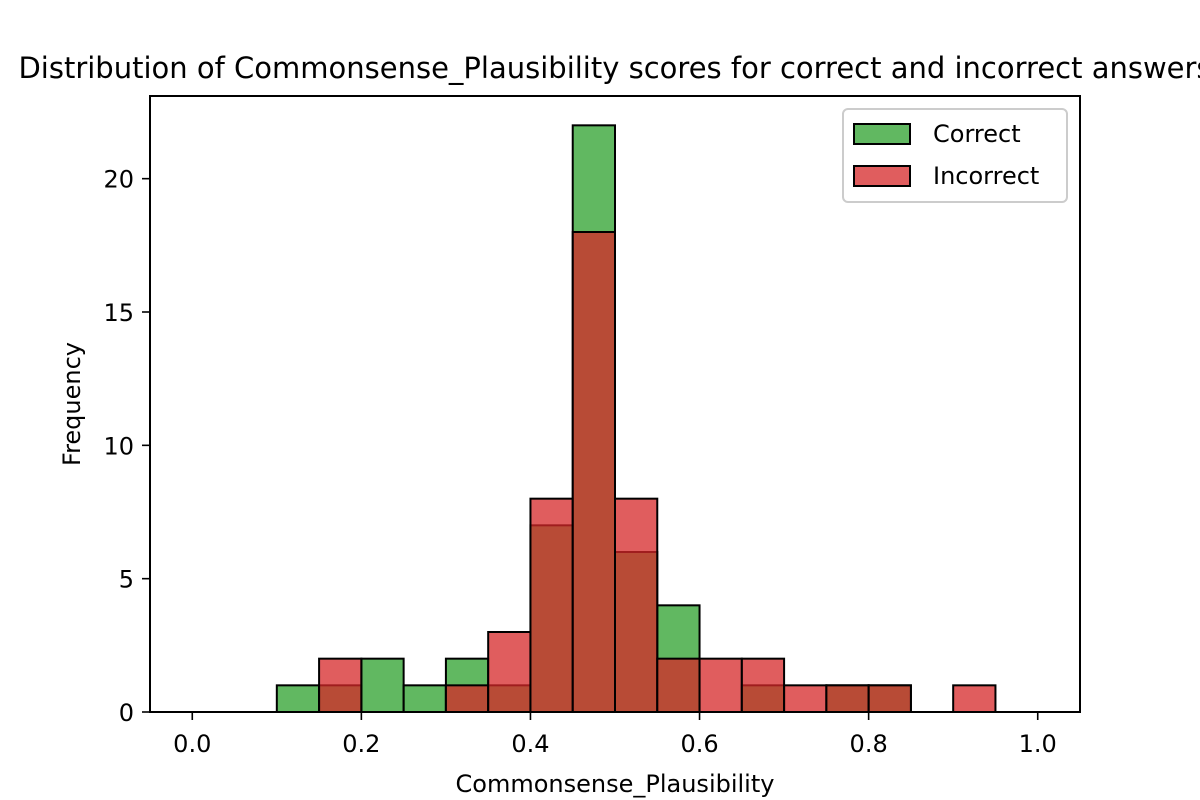 The height and width of the screenshot is (800, 1200). Describe the element at coordinates (869, 744) in the screenshot. I see `x-tick-label: 0.8` at that location.